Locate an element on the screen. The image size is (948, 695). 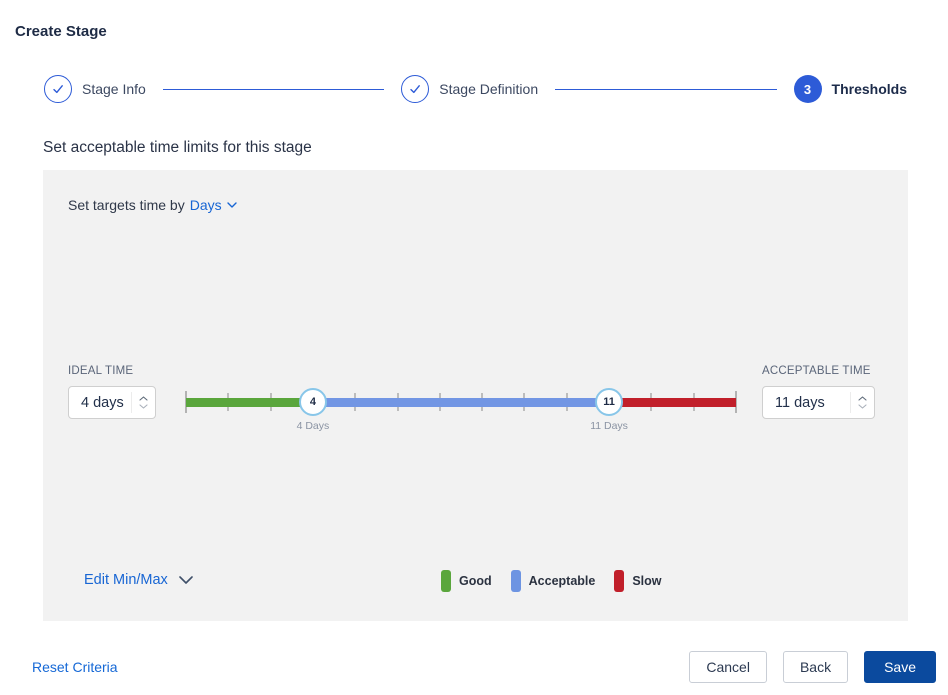
ideal-time-input: 4 days is located at coordinates (112, 402).